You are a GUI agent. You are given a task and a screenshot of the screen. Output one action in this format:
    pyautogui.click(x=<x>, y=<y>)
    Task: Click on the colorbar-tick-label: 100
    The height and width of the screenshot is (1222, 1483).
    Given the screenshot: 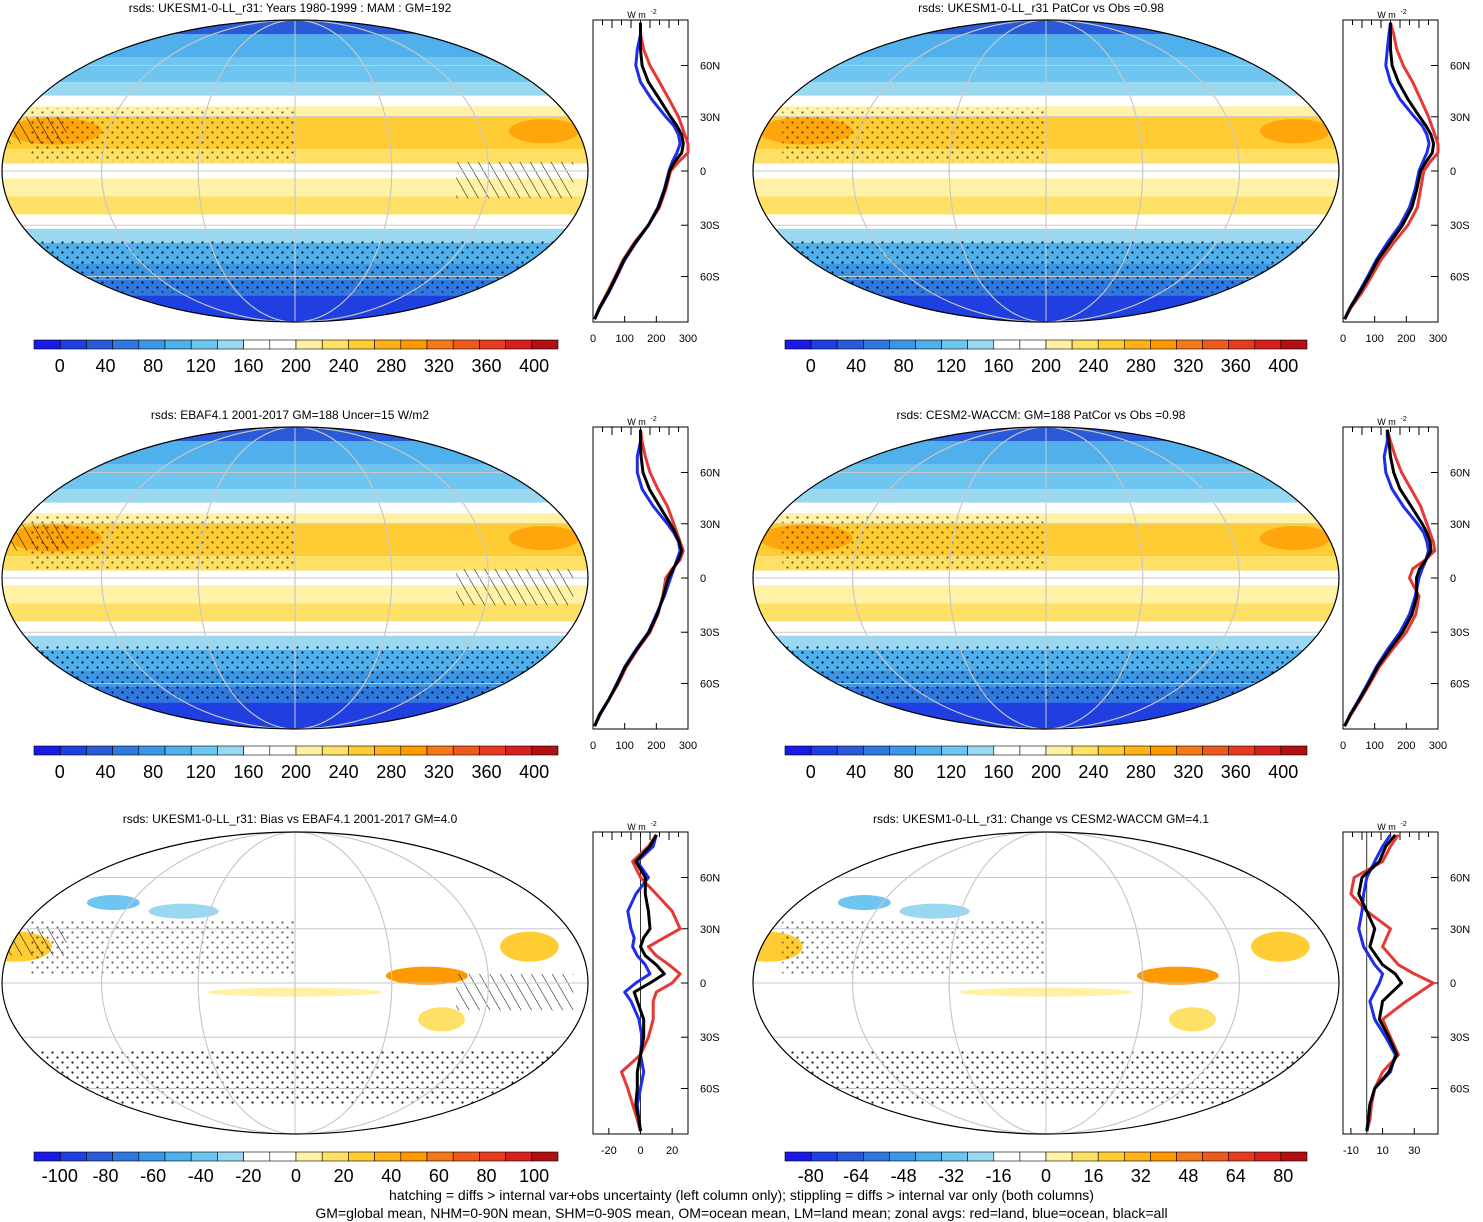 What is the action you would take?
    pyautogui.click(x=534, y=1176)
    